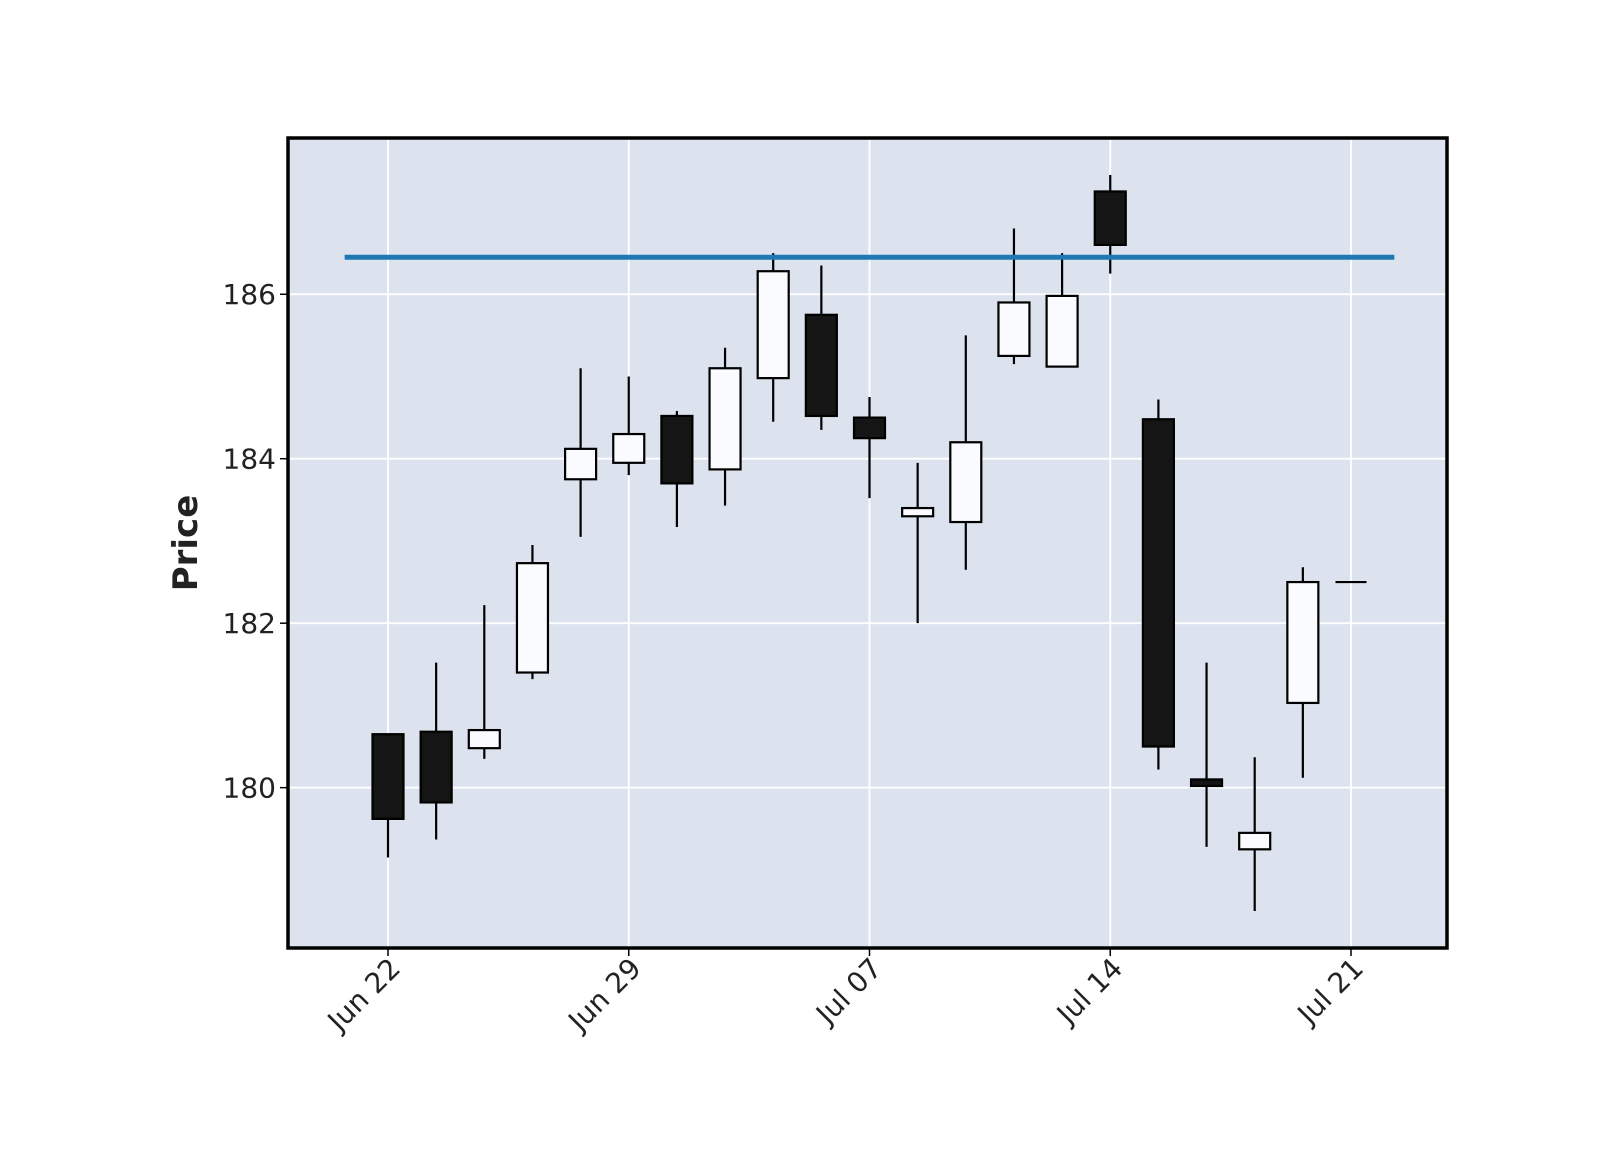 This screenshot has width=1600, height=1150. What do you see at coordinates (604, 995) in the screenshot?
I see `x-tick-label: Jun 29` at bounding box center [604, 995].